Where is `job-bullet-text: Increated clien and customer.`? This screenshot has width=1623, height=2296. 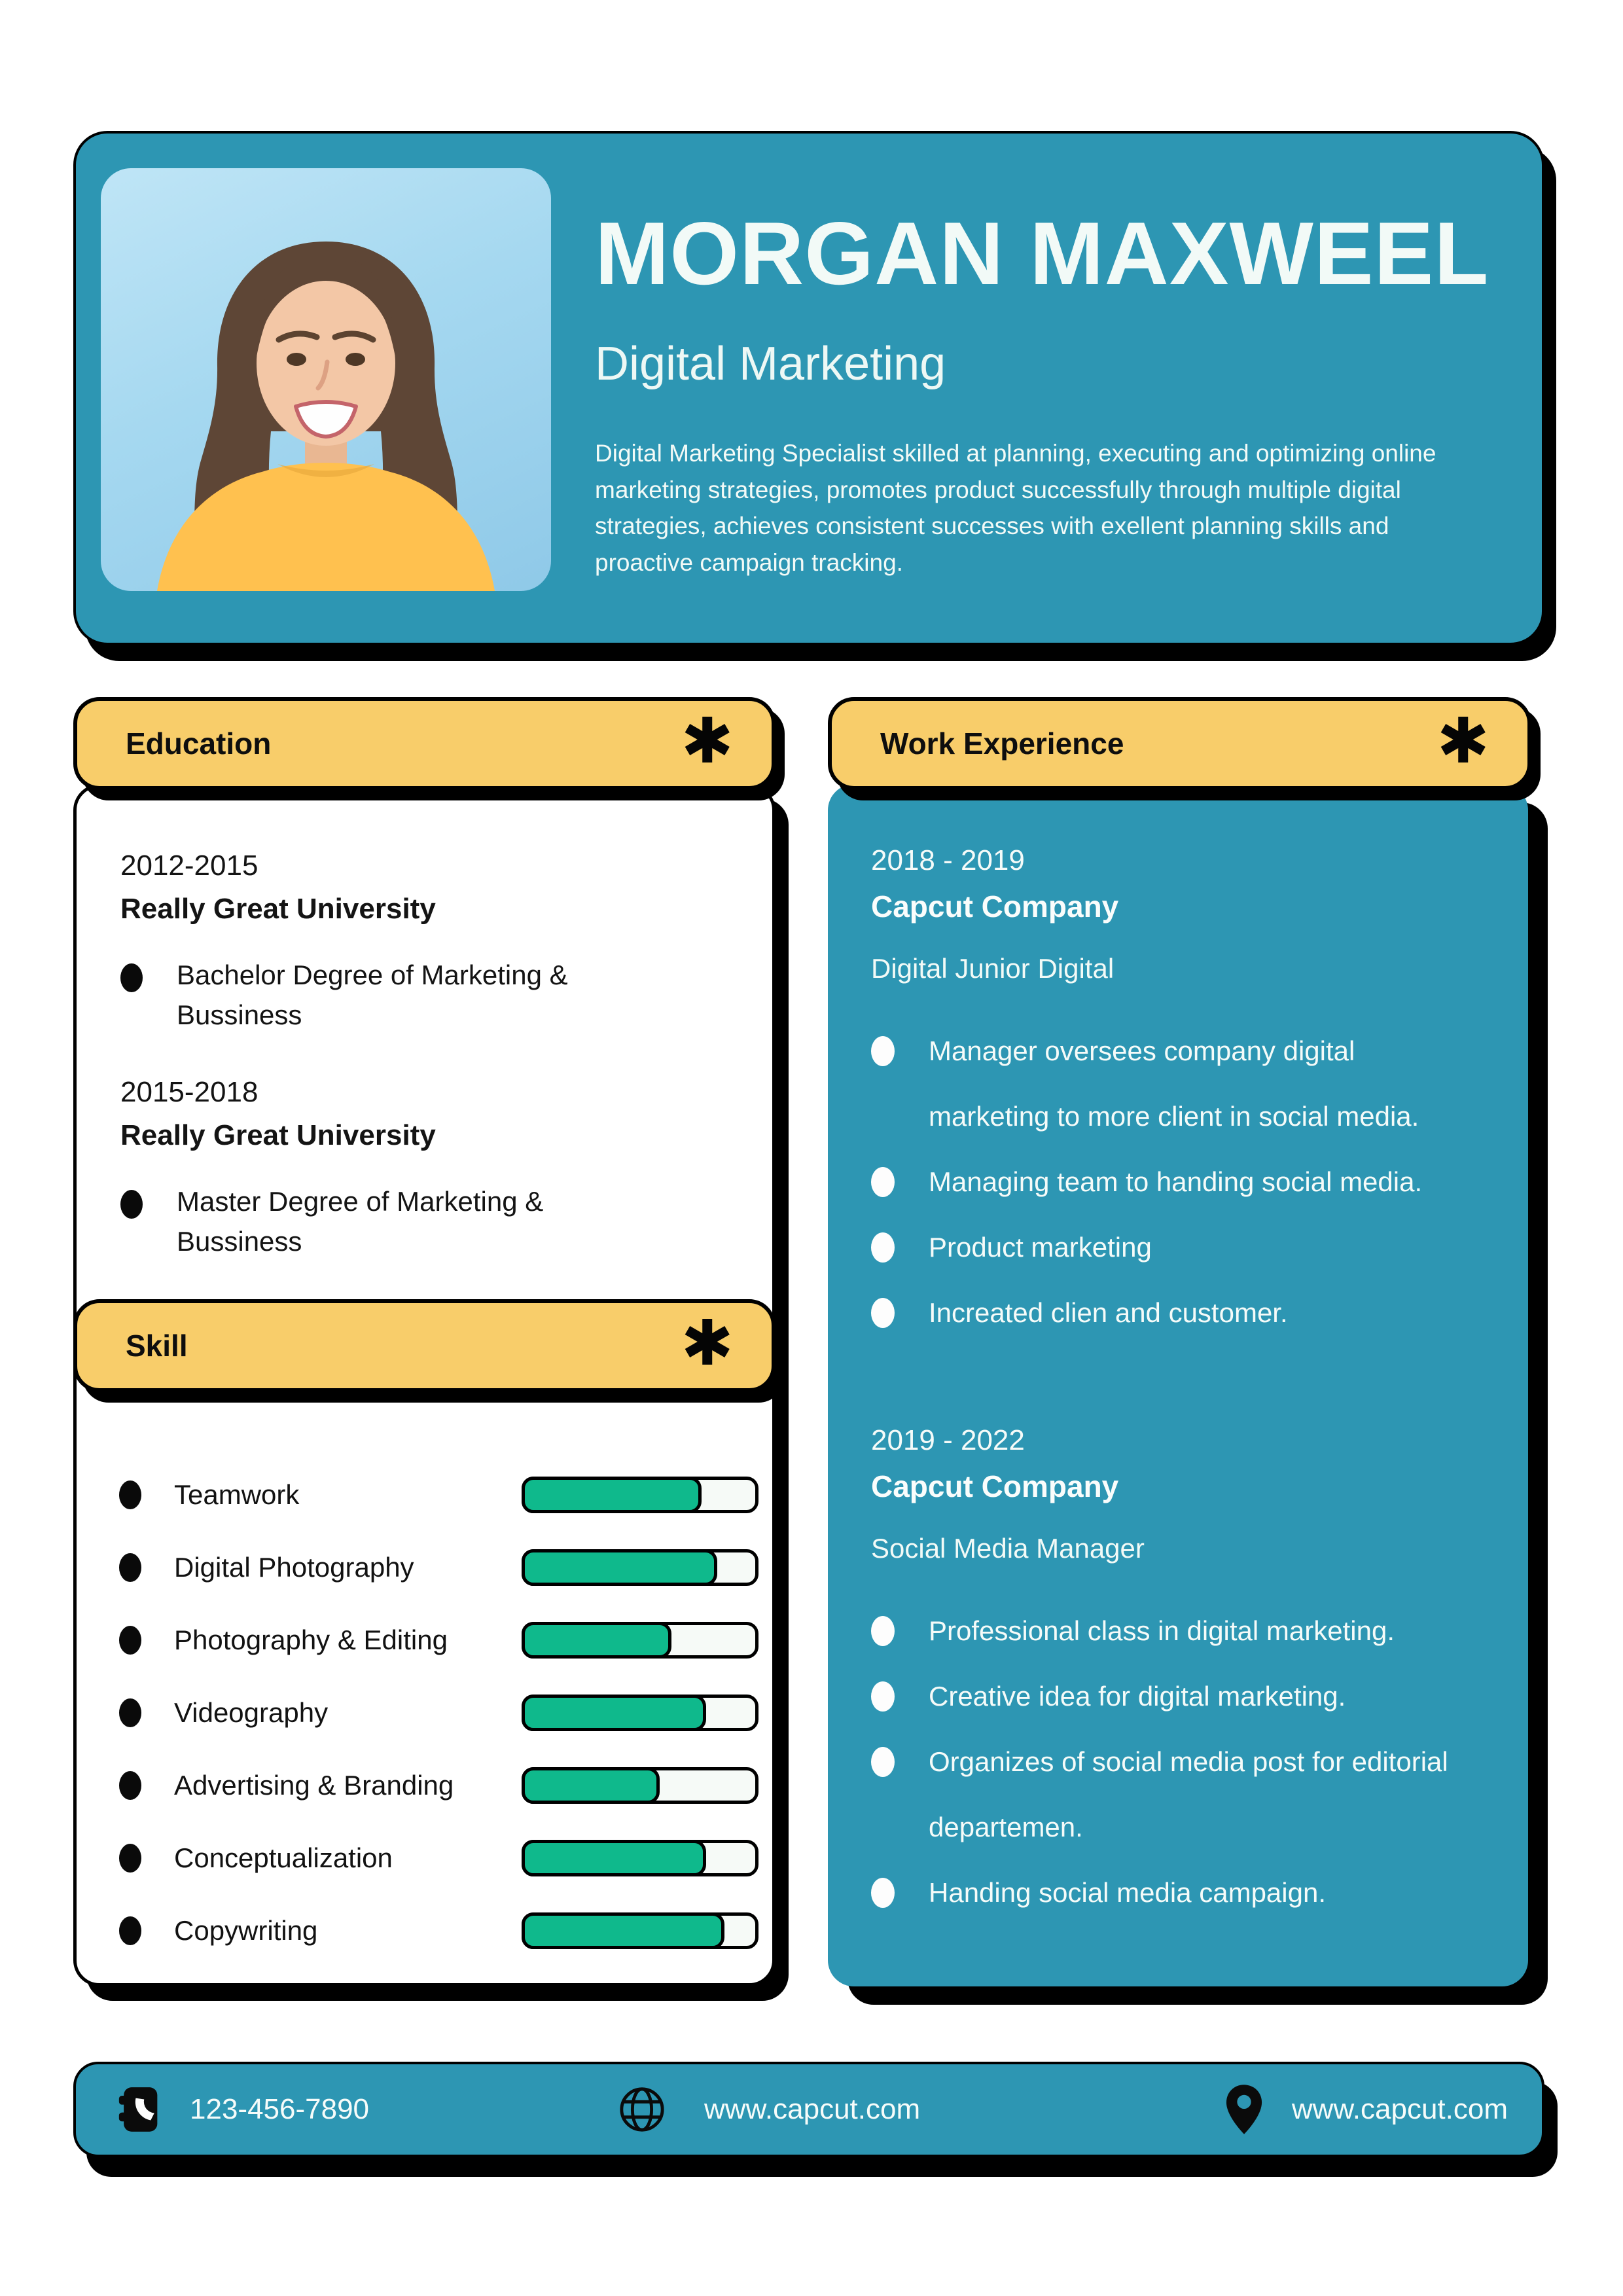
job-bullet-text: Increated clien and customer. is located at coordinates (1108, 1312).